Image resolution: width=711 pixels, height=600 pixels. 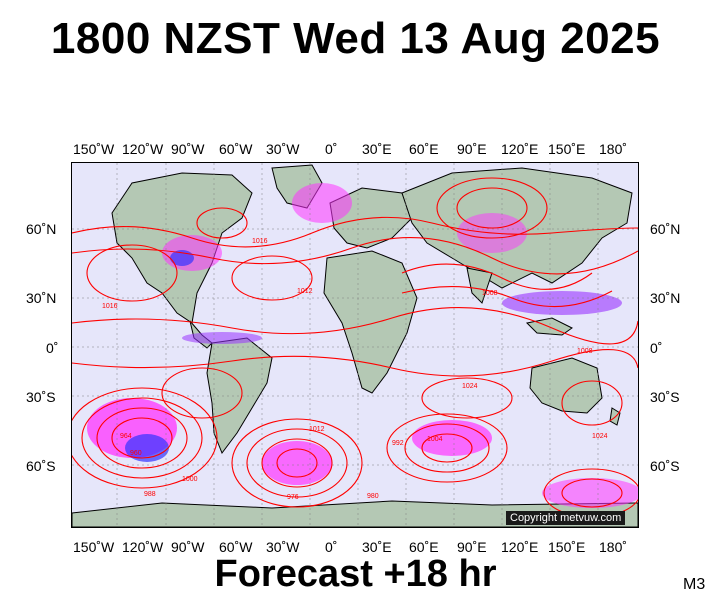 What do you see at coordinates (373, 496) in the screenshot?
I see `isobar-label: 980` at bounding box center [373, 496].